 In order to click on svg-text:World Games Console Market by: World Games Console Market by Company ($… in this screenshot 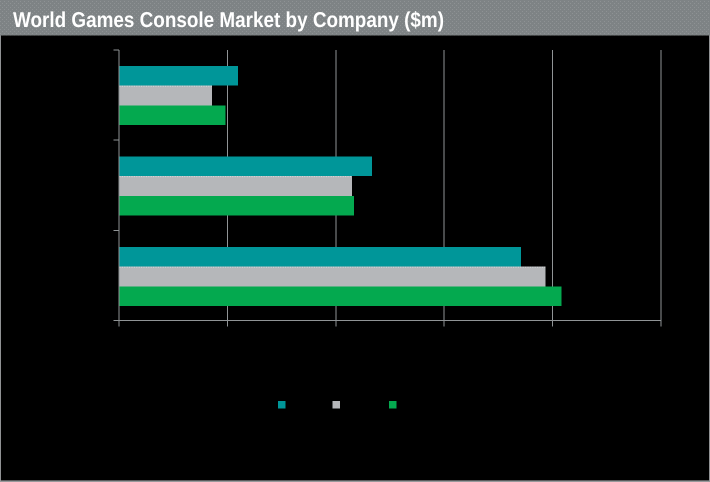, I will do `click(228, 20)`.